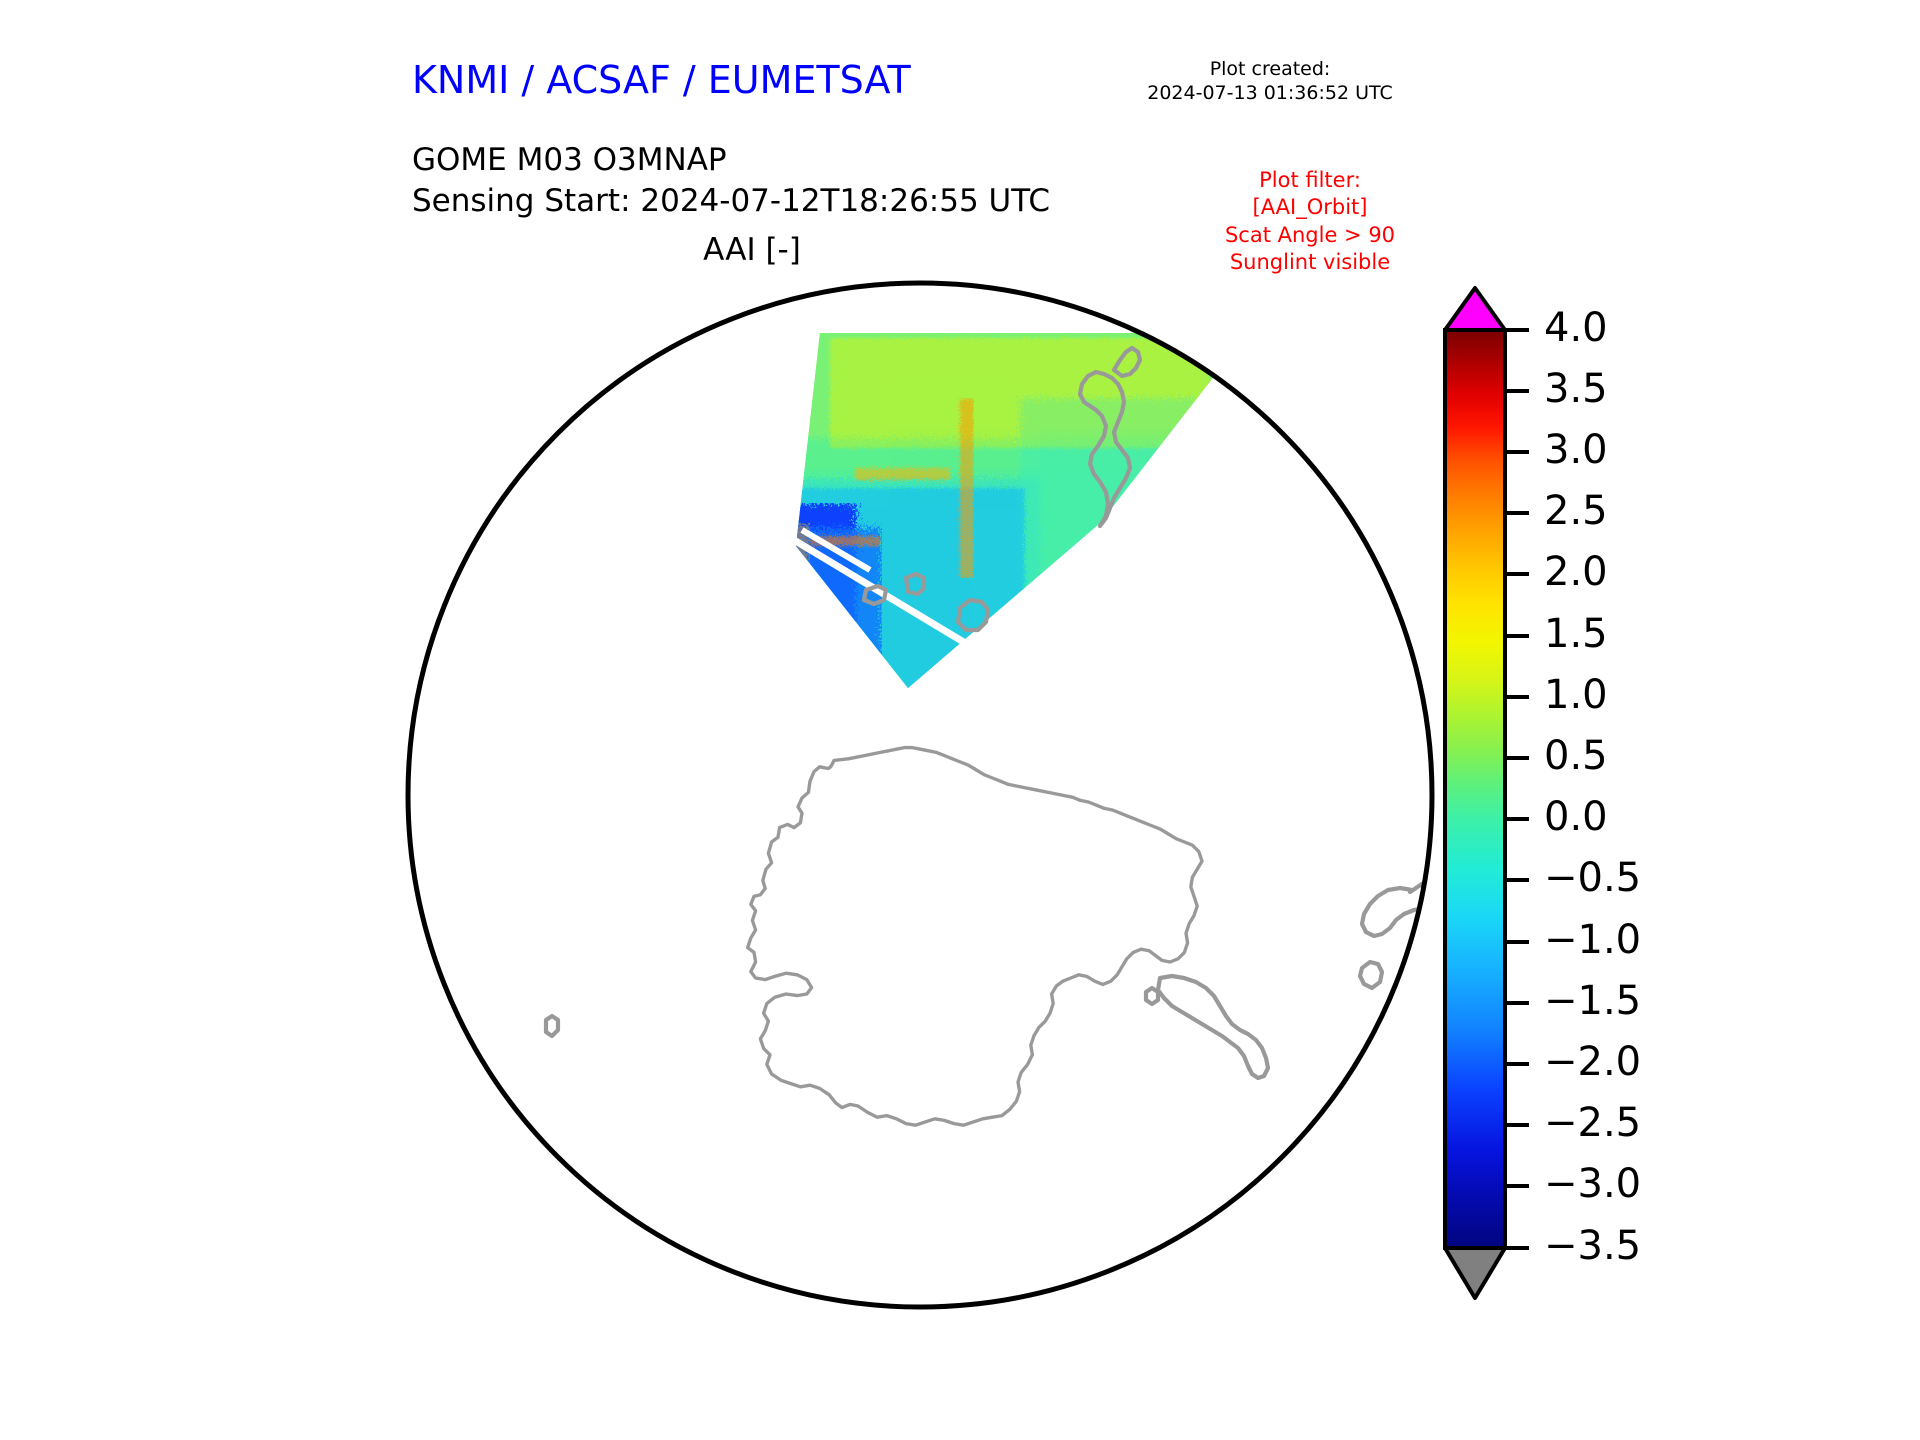  Describe the element at coordinates (1576, 756) in the screenshot. I see `colorbar-tick-label: 0.5` at that location.